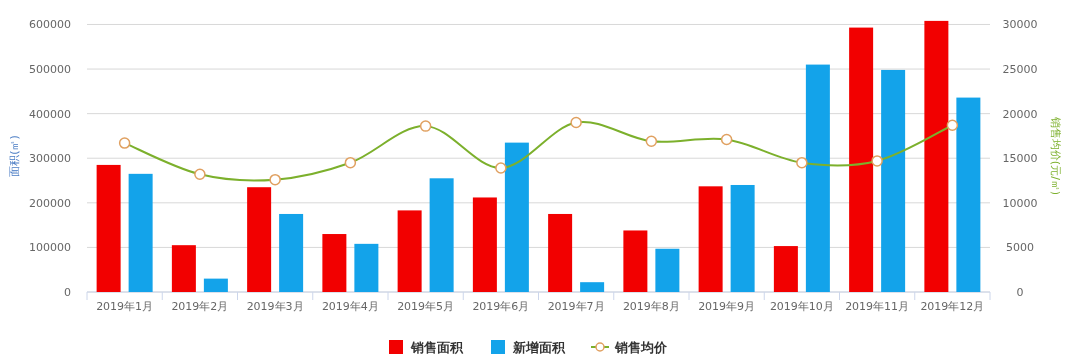 Image resolution: width=1080 pixels, height=359 pixels. I want to click on x-tick-label: 2019年3月, so click(275, 306).